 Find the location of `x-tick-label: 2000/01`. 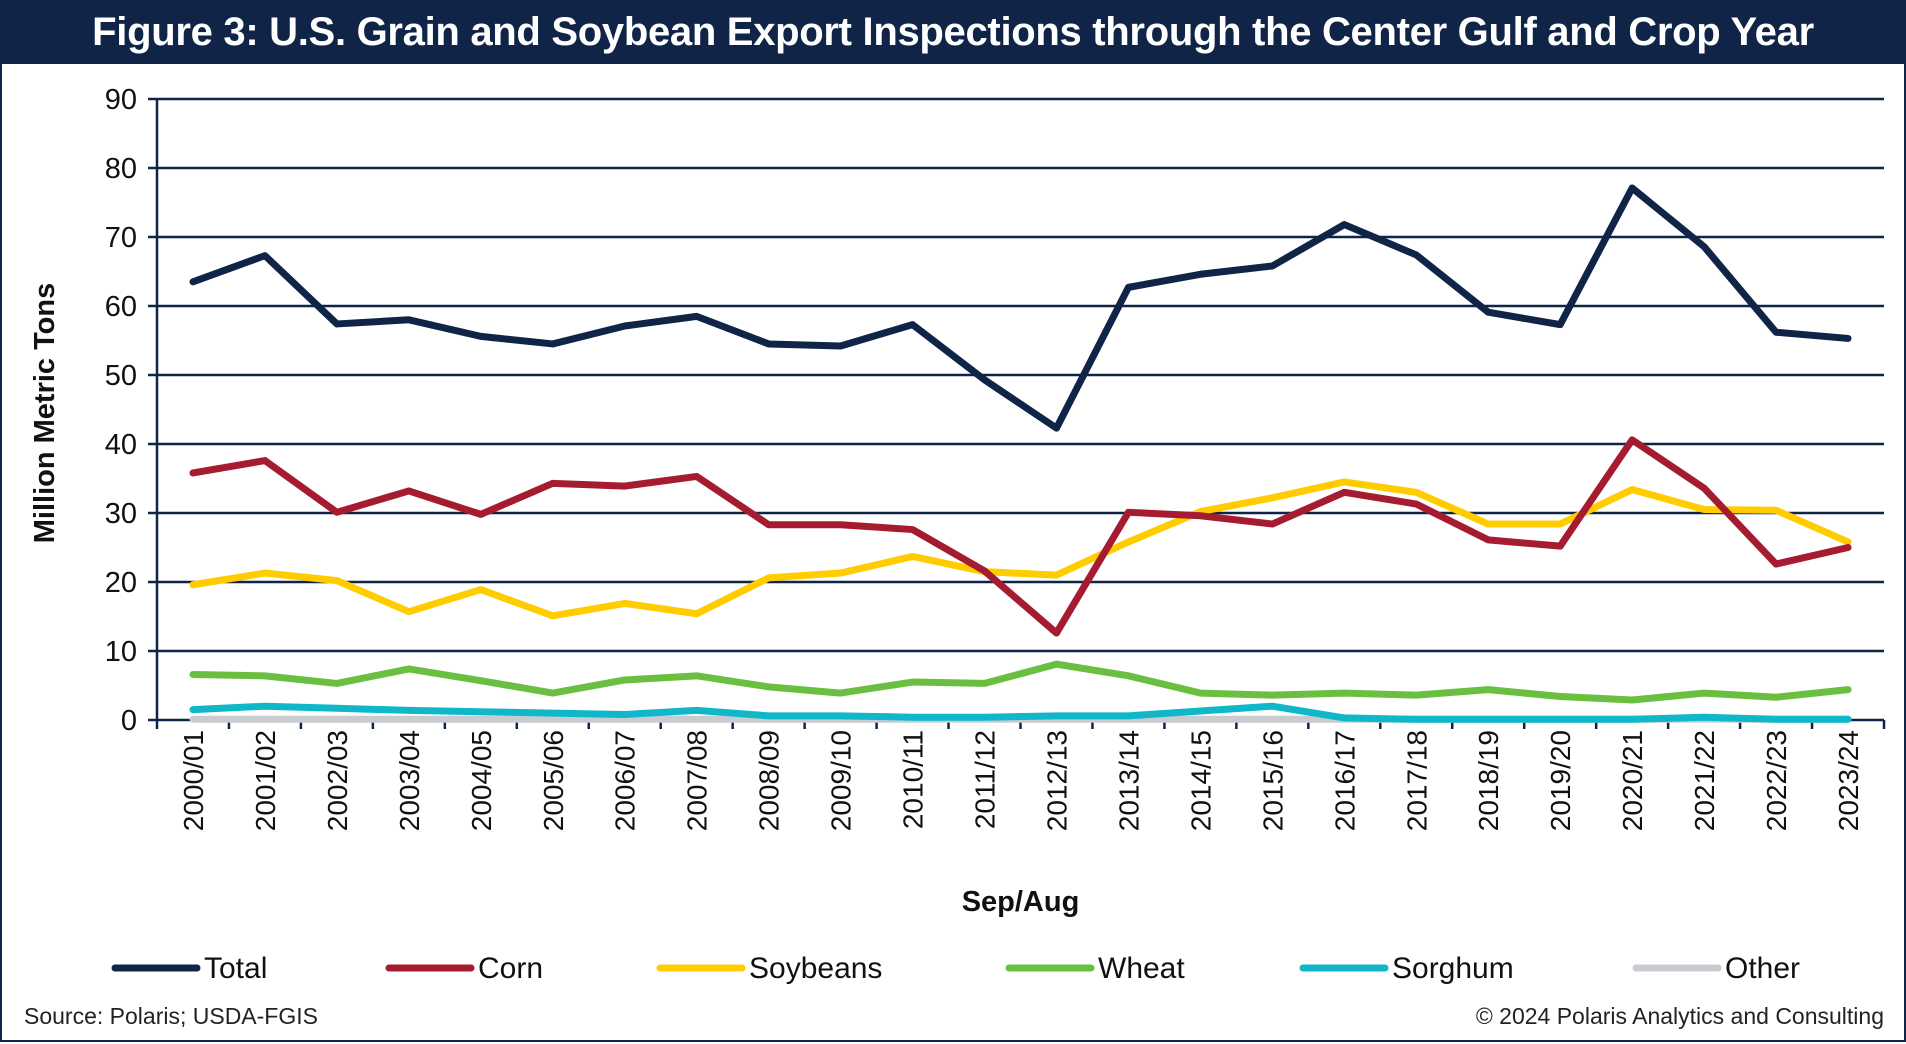

x-tick-label: 2000/01 is located at coordinates (193, 780).